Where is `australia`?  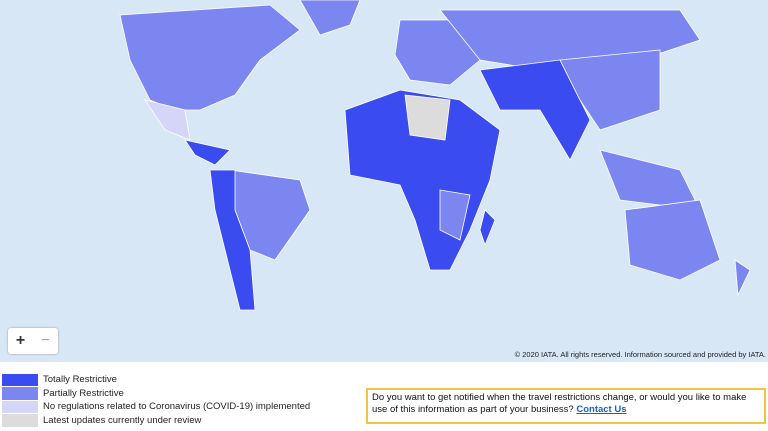
australia is located at coordinates (672, 240).